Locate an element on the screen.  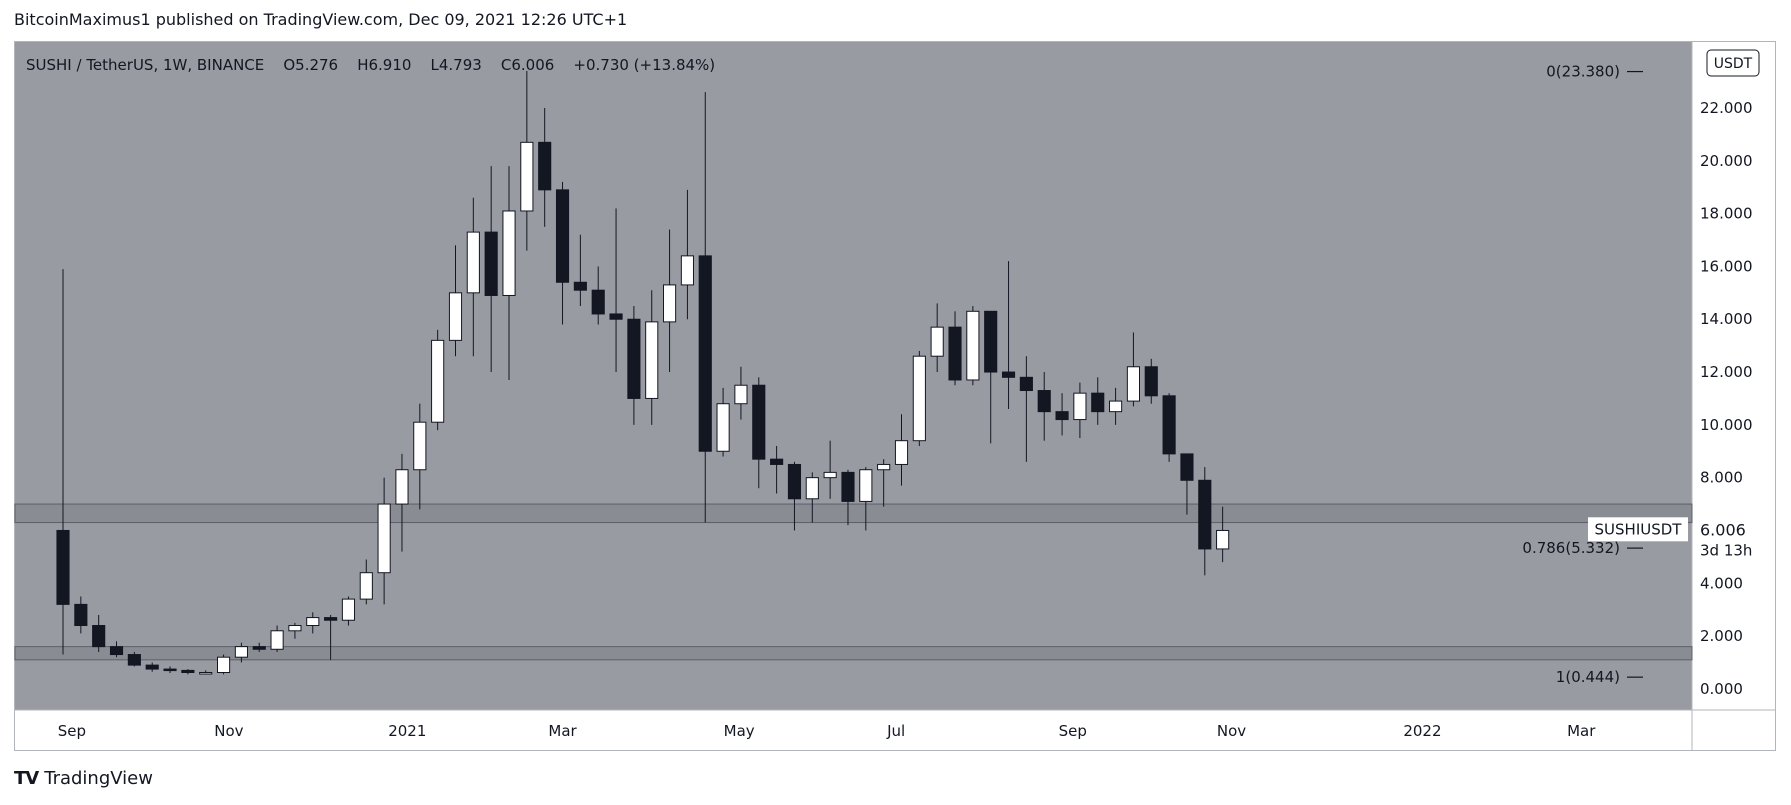
fib-label-2: 1(0.444) is located at coordinates (1588, 677).